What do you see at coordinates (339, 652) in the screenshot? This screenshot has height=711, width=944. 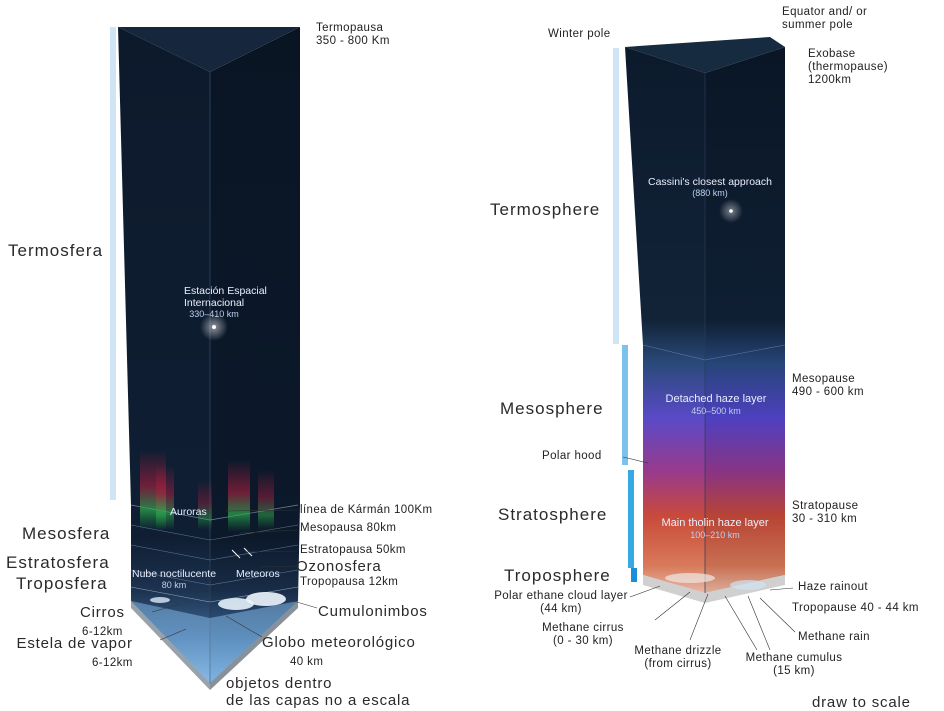 I see `globo-label: Globo meteorológico 40 km` at bounding box center [339, 652].